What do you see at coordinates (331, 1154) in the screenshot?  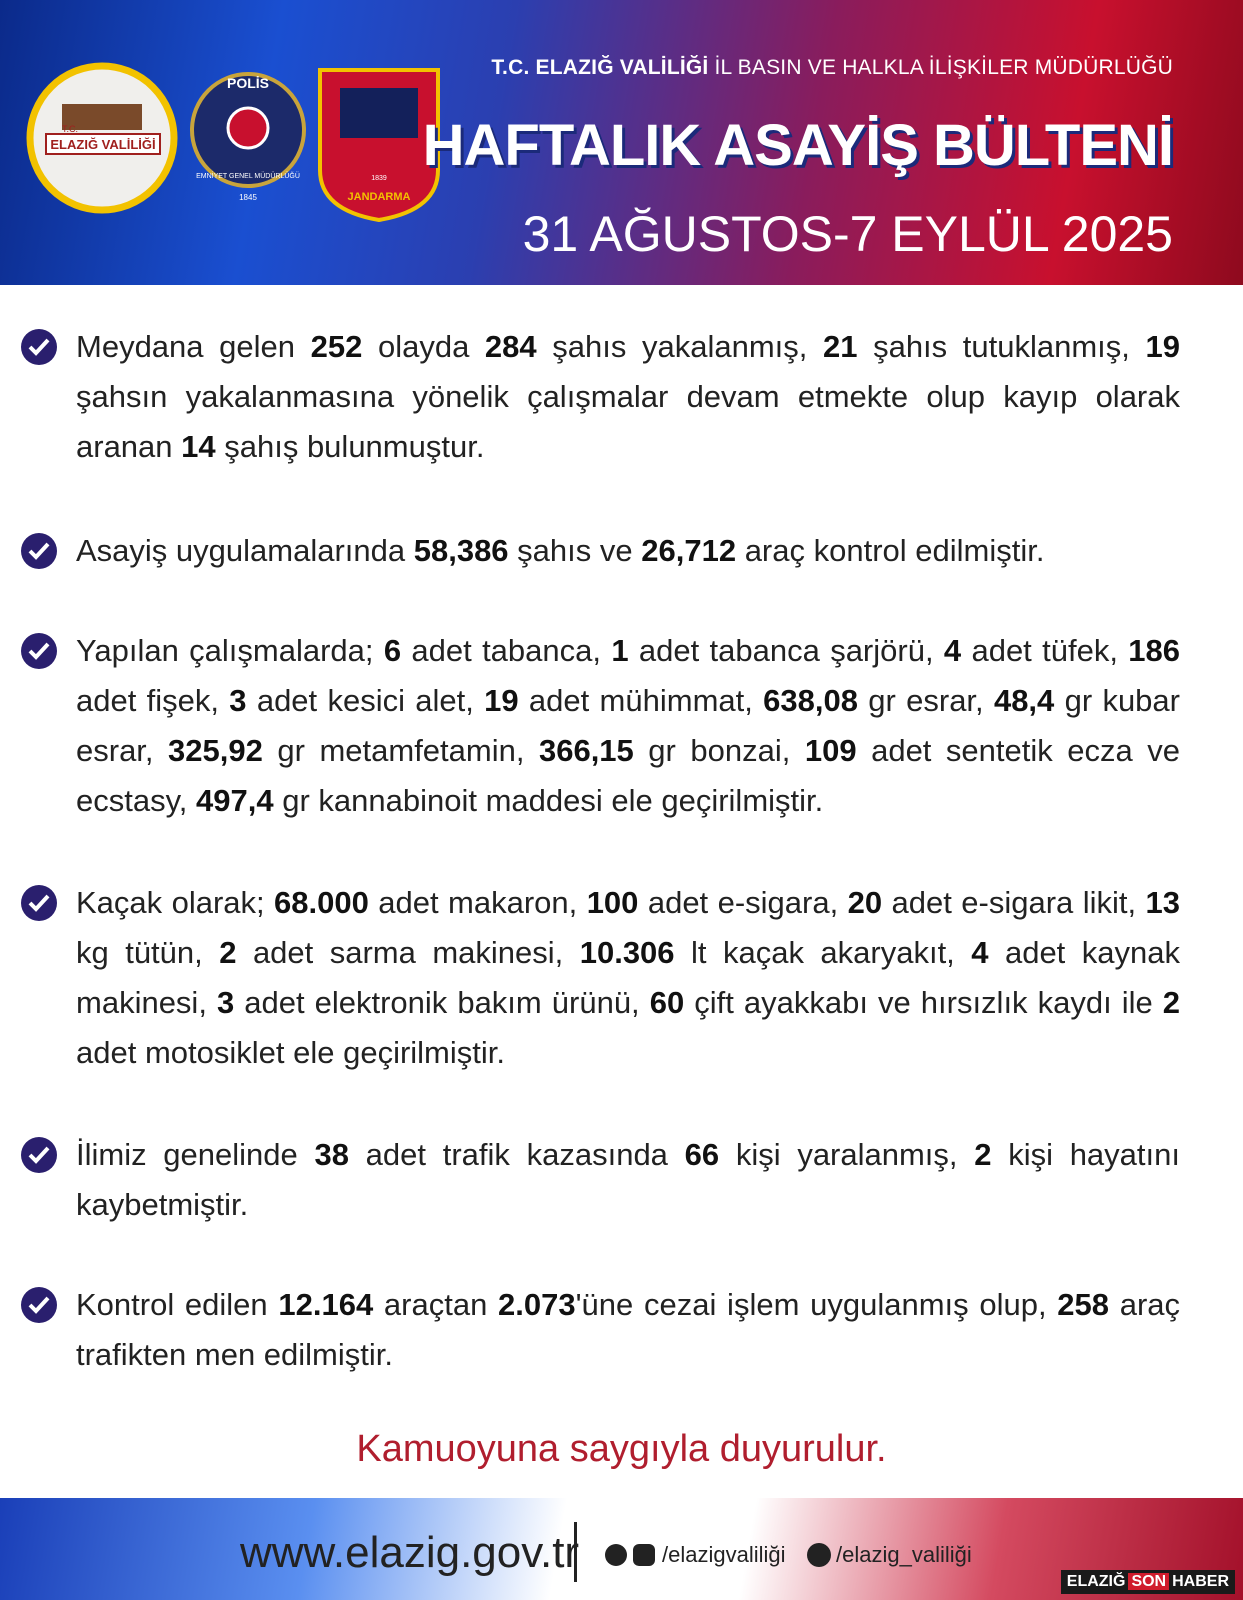 I see `figure: 38` at bounding box center [331, 1154].